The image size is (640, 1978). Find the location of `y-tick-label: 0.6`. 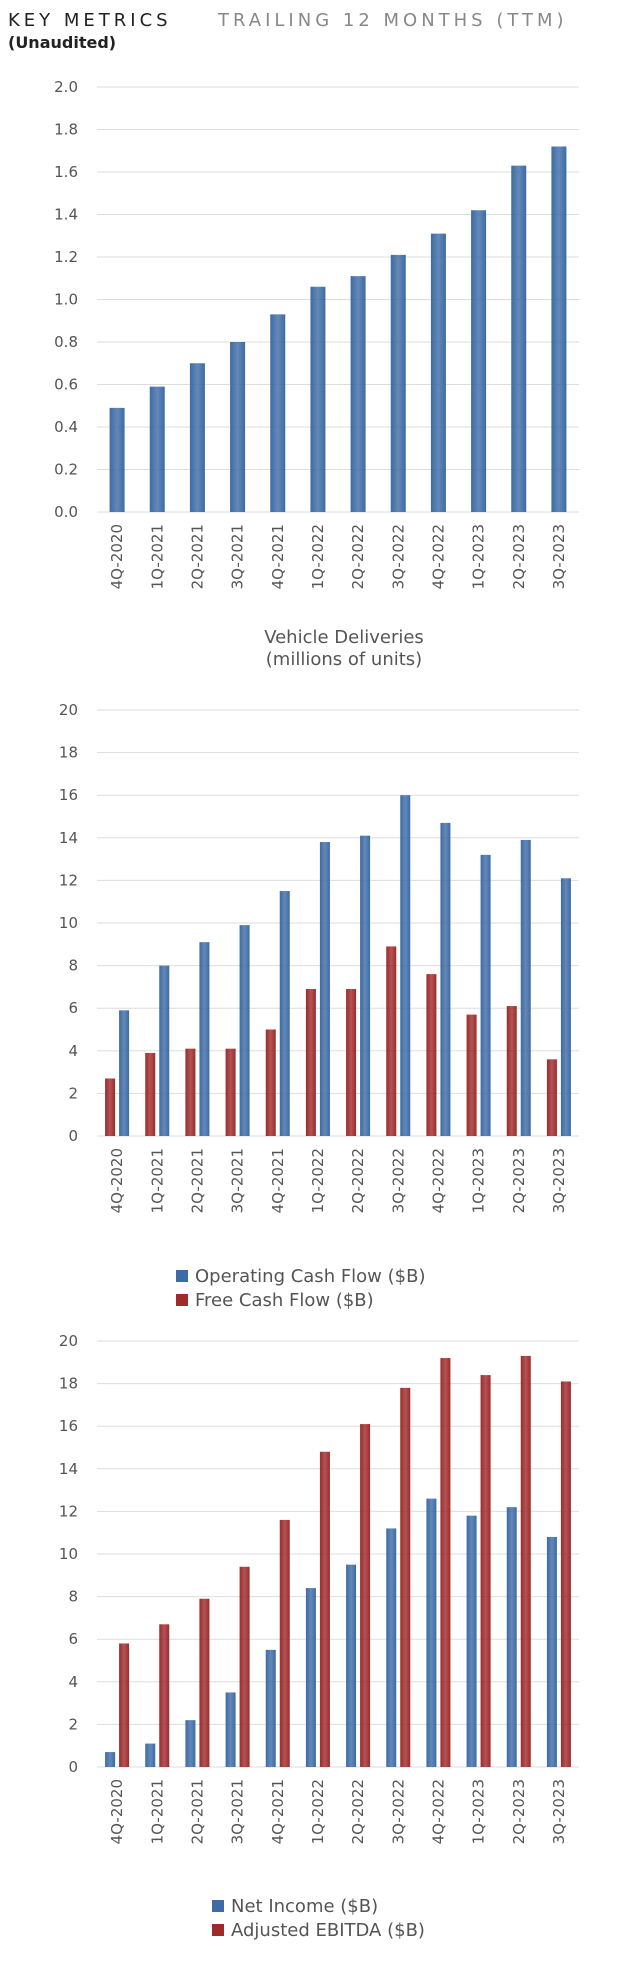

y-tick-label: 0.6 is located at coordinates (66, 385).